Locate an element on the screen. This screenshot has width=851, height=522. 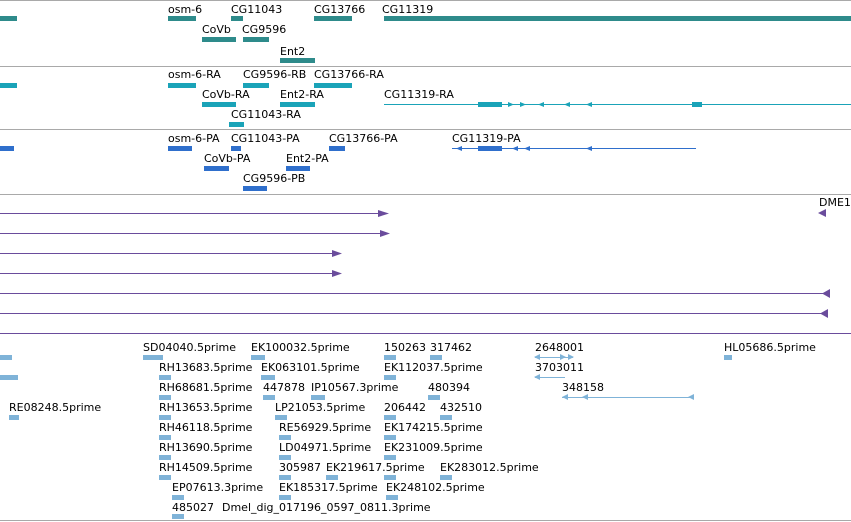
transcript-label: Ent2-RA is located at coordinates (302, 94).